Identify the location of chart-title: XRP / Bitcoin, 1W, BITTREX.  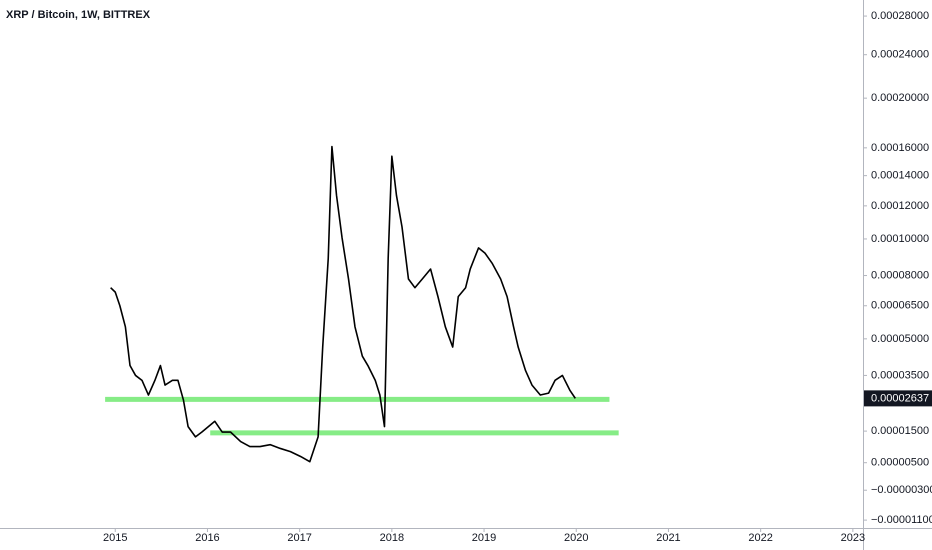
(78, 15).